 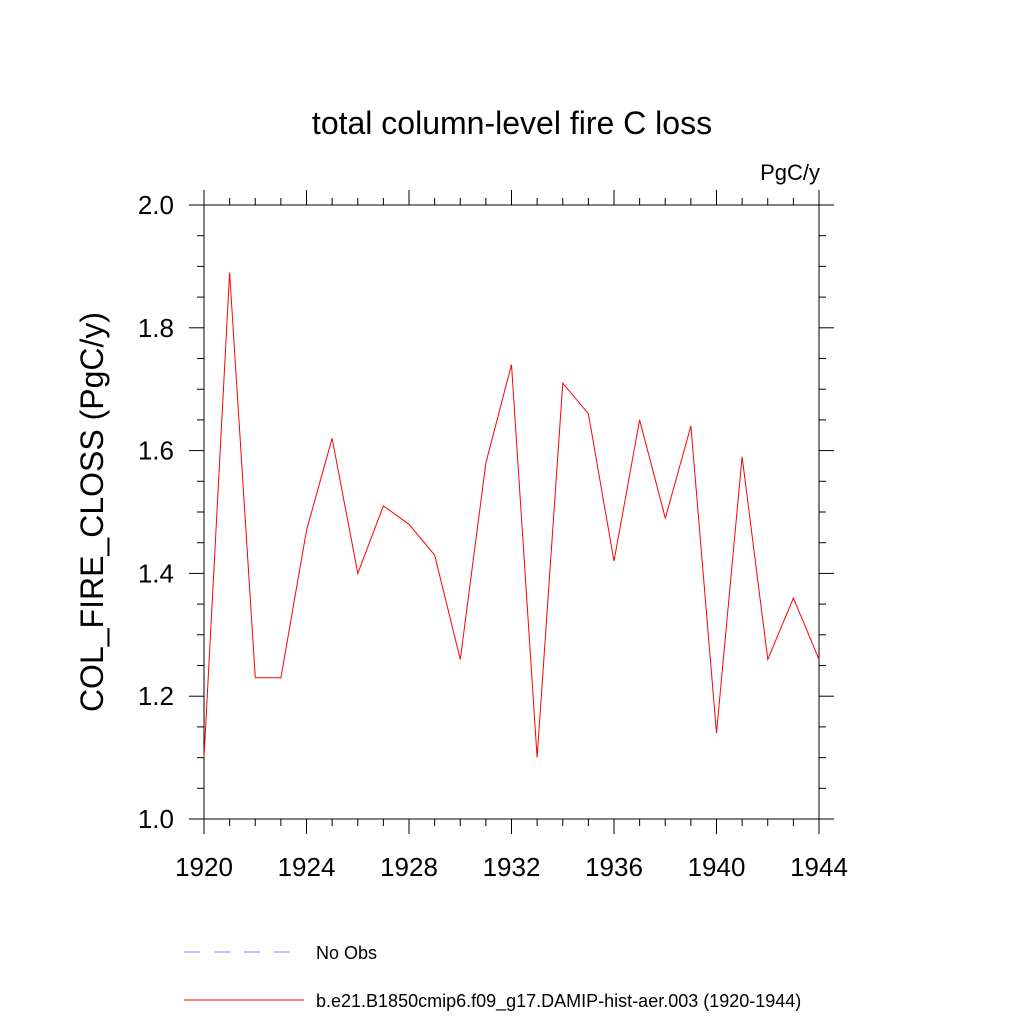 What do you see at coordinates (92, 512) in the screenshot?
I see `y-axis-label: COL_FIRE_CLOSS (PgC/y)` at bounding box center [92, 512].